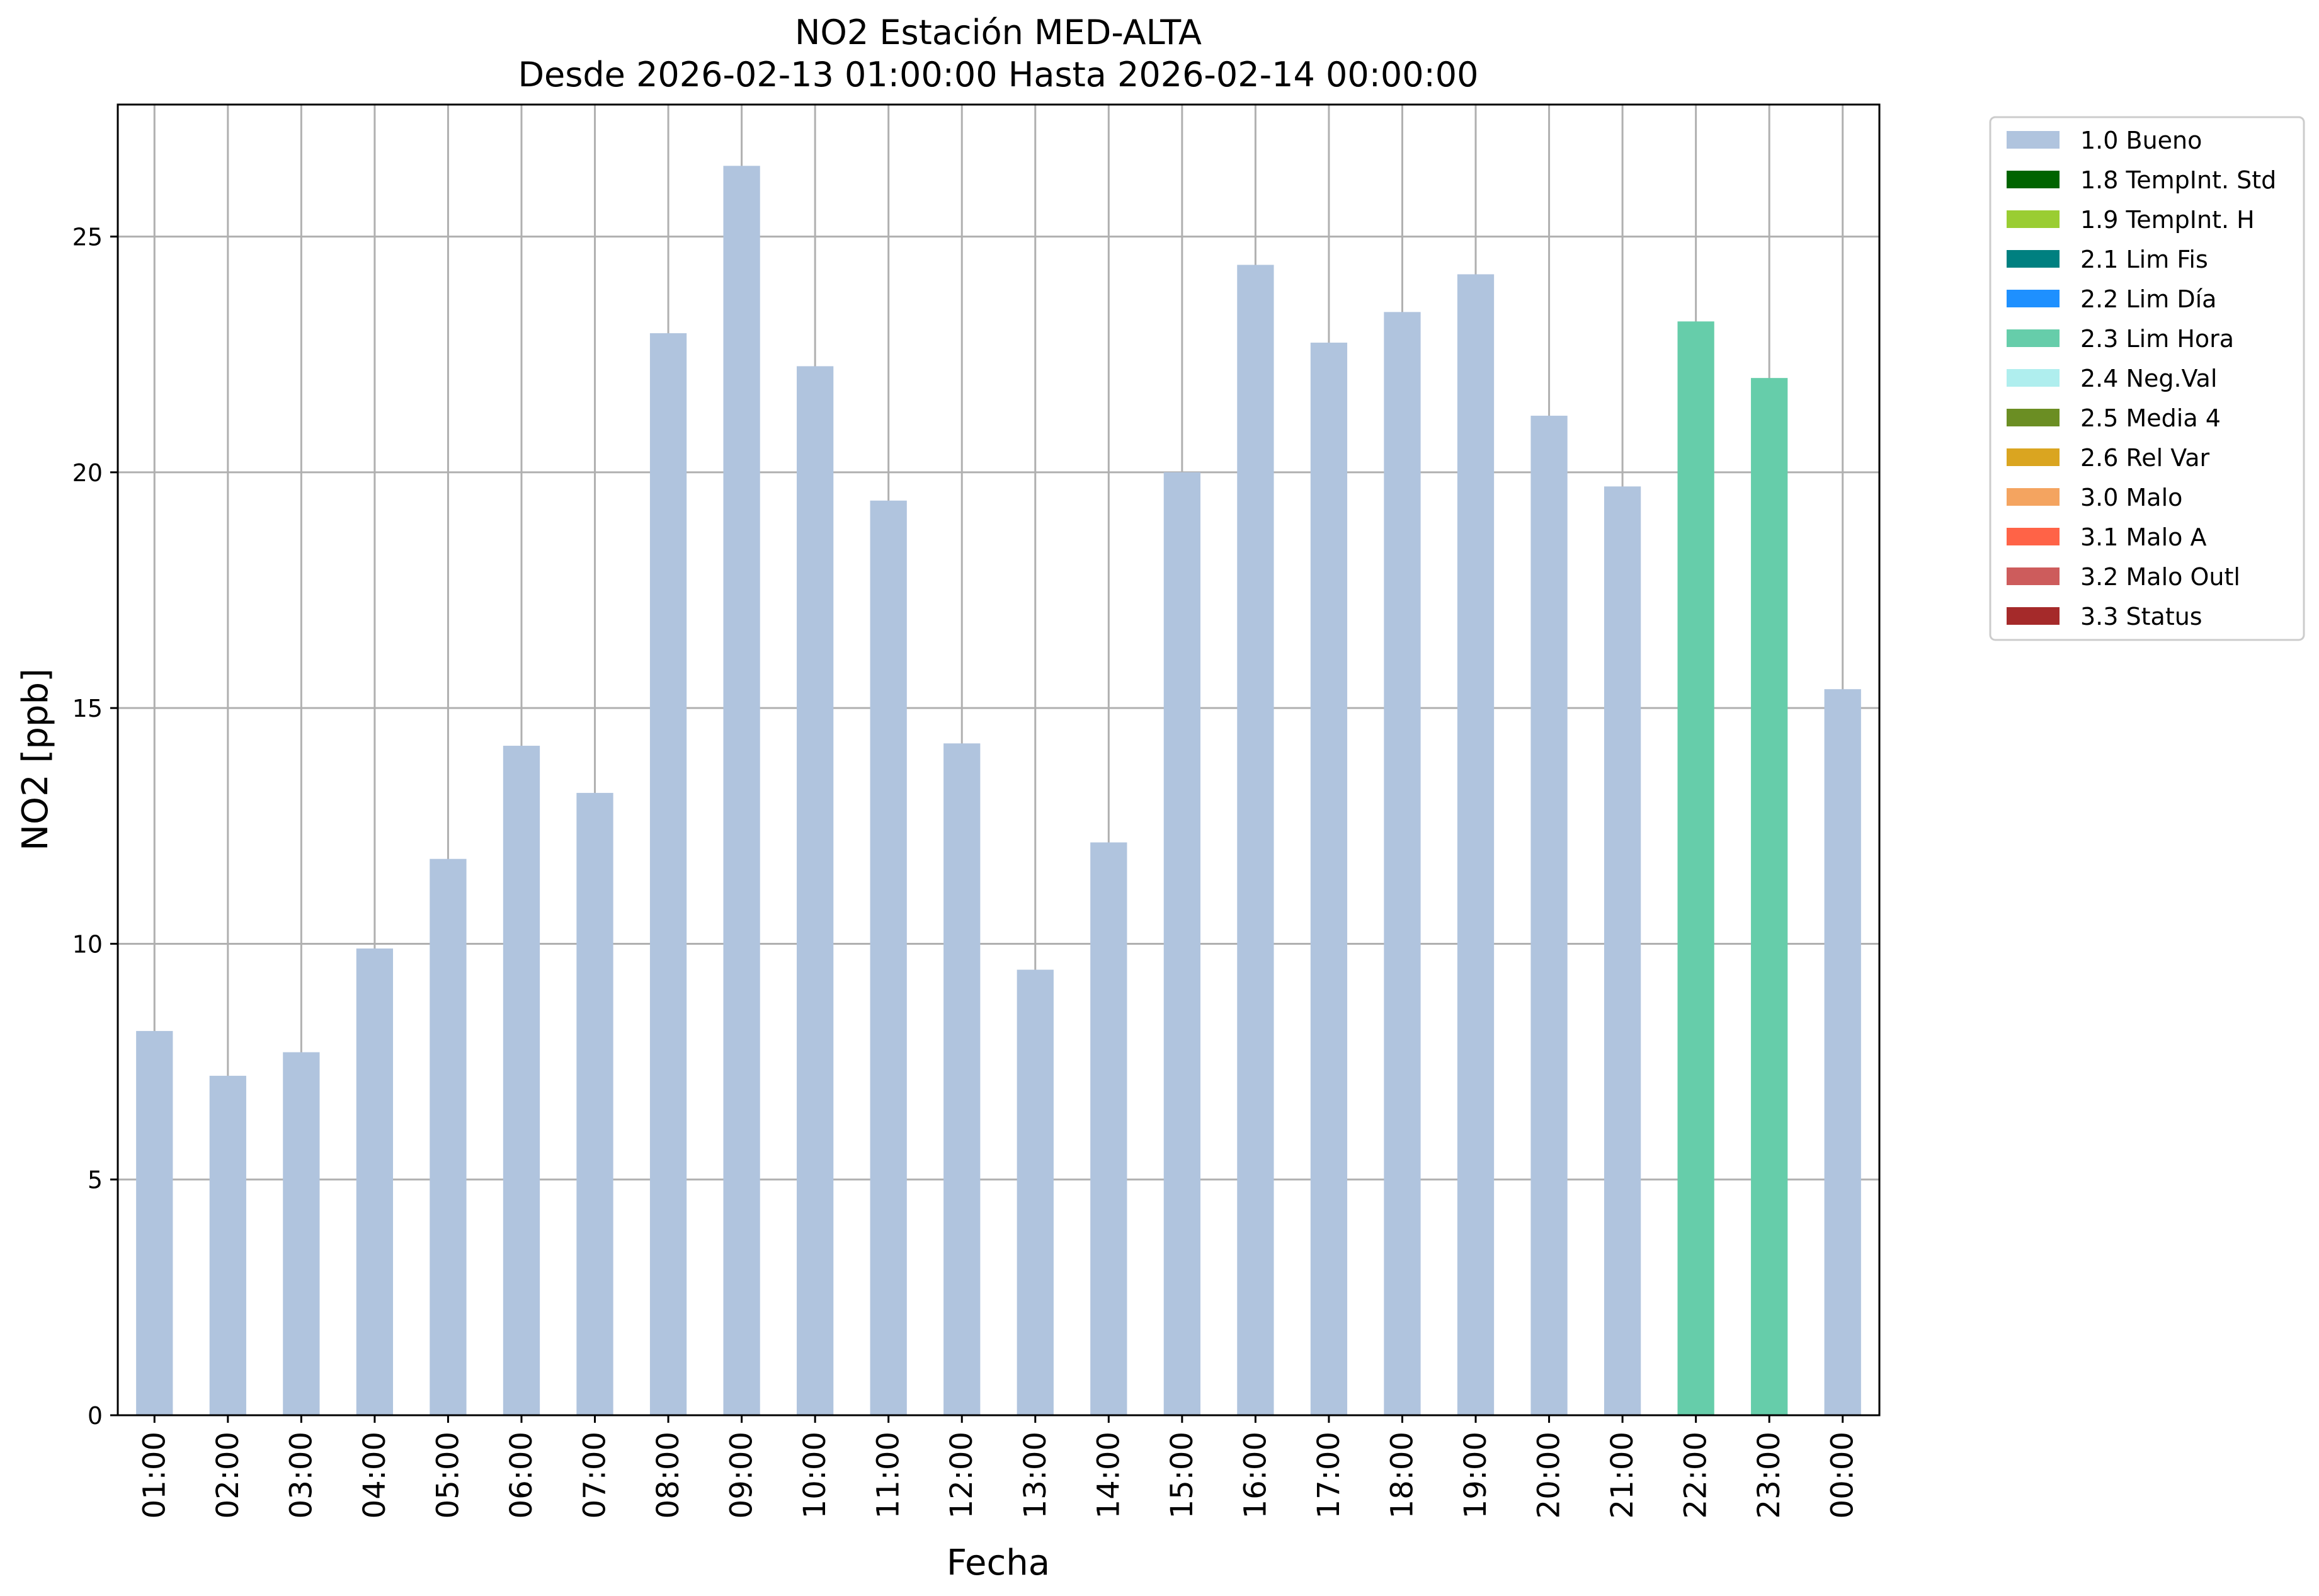  I want to click on x-tick-label: 22:00, so click(1696, 1475).